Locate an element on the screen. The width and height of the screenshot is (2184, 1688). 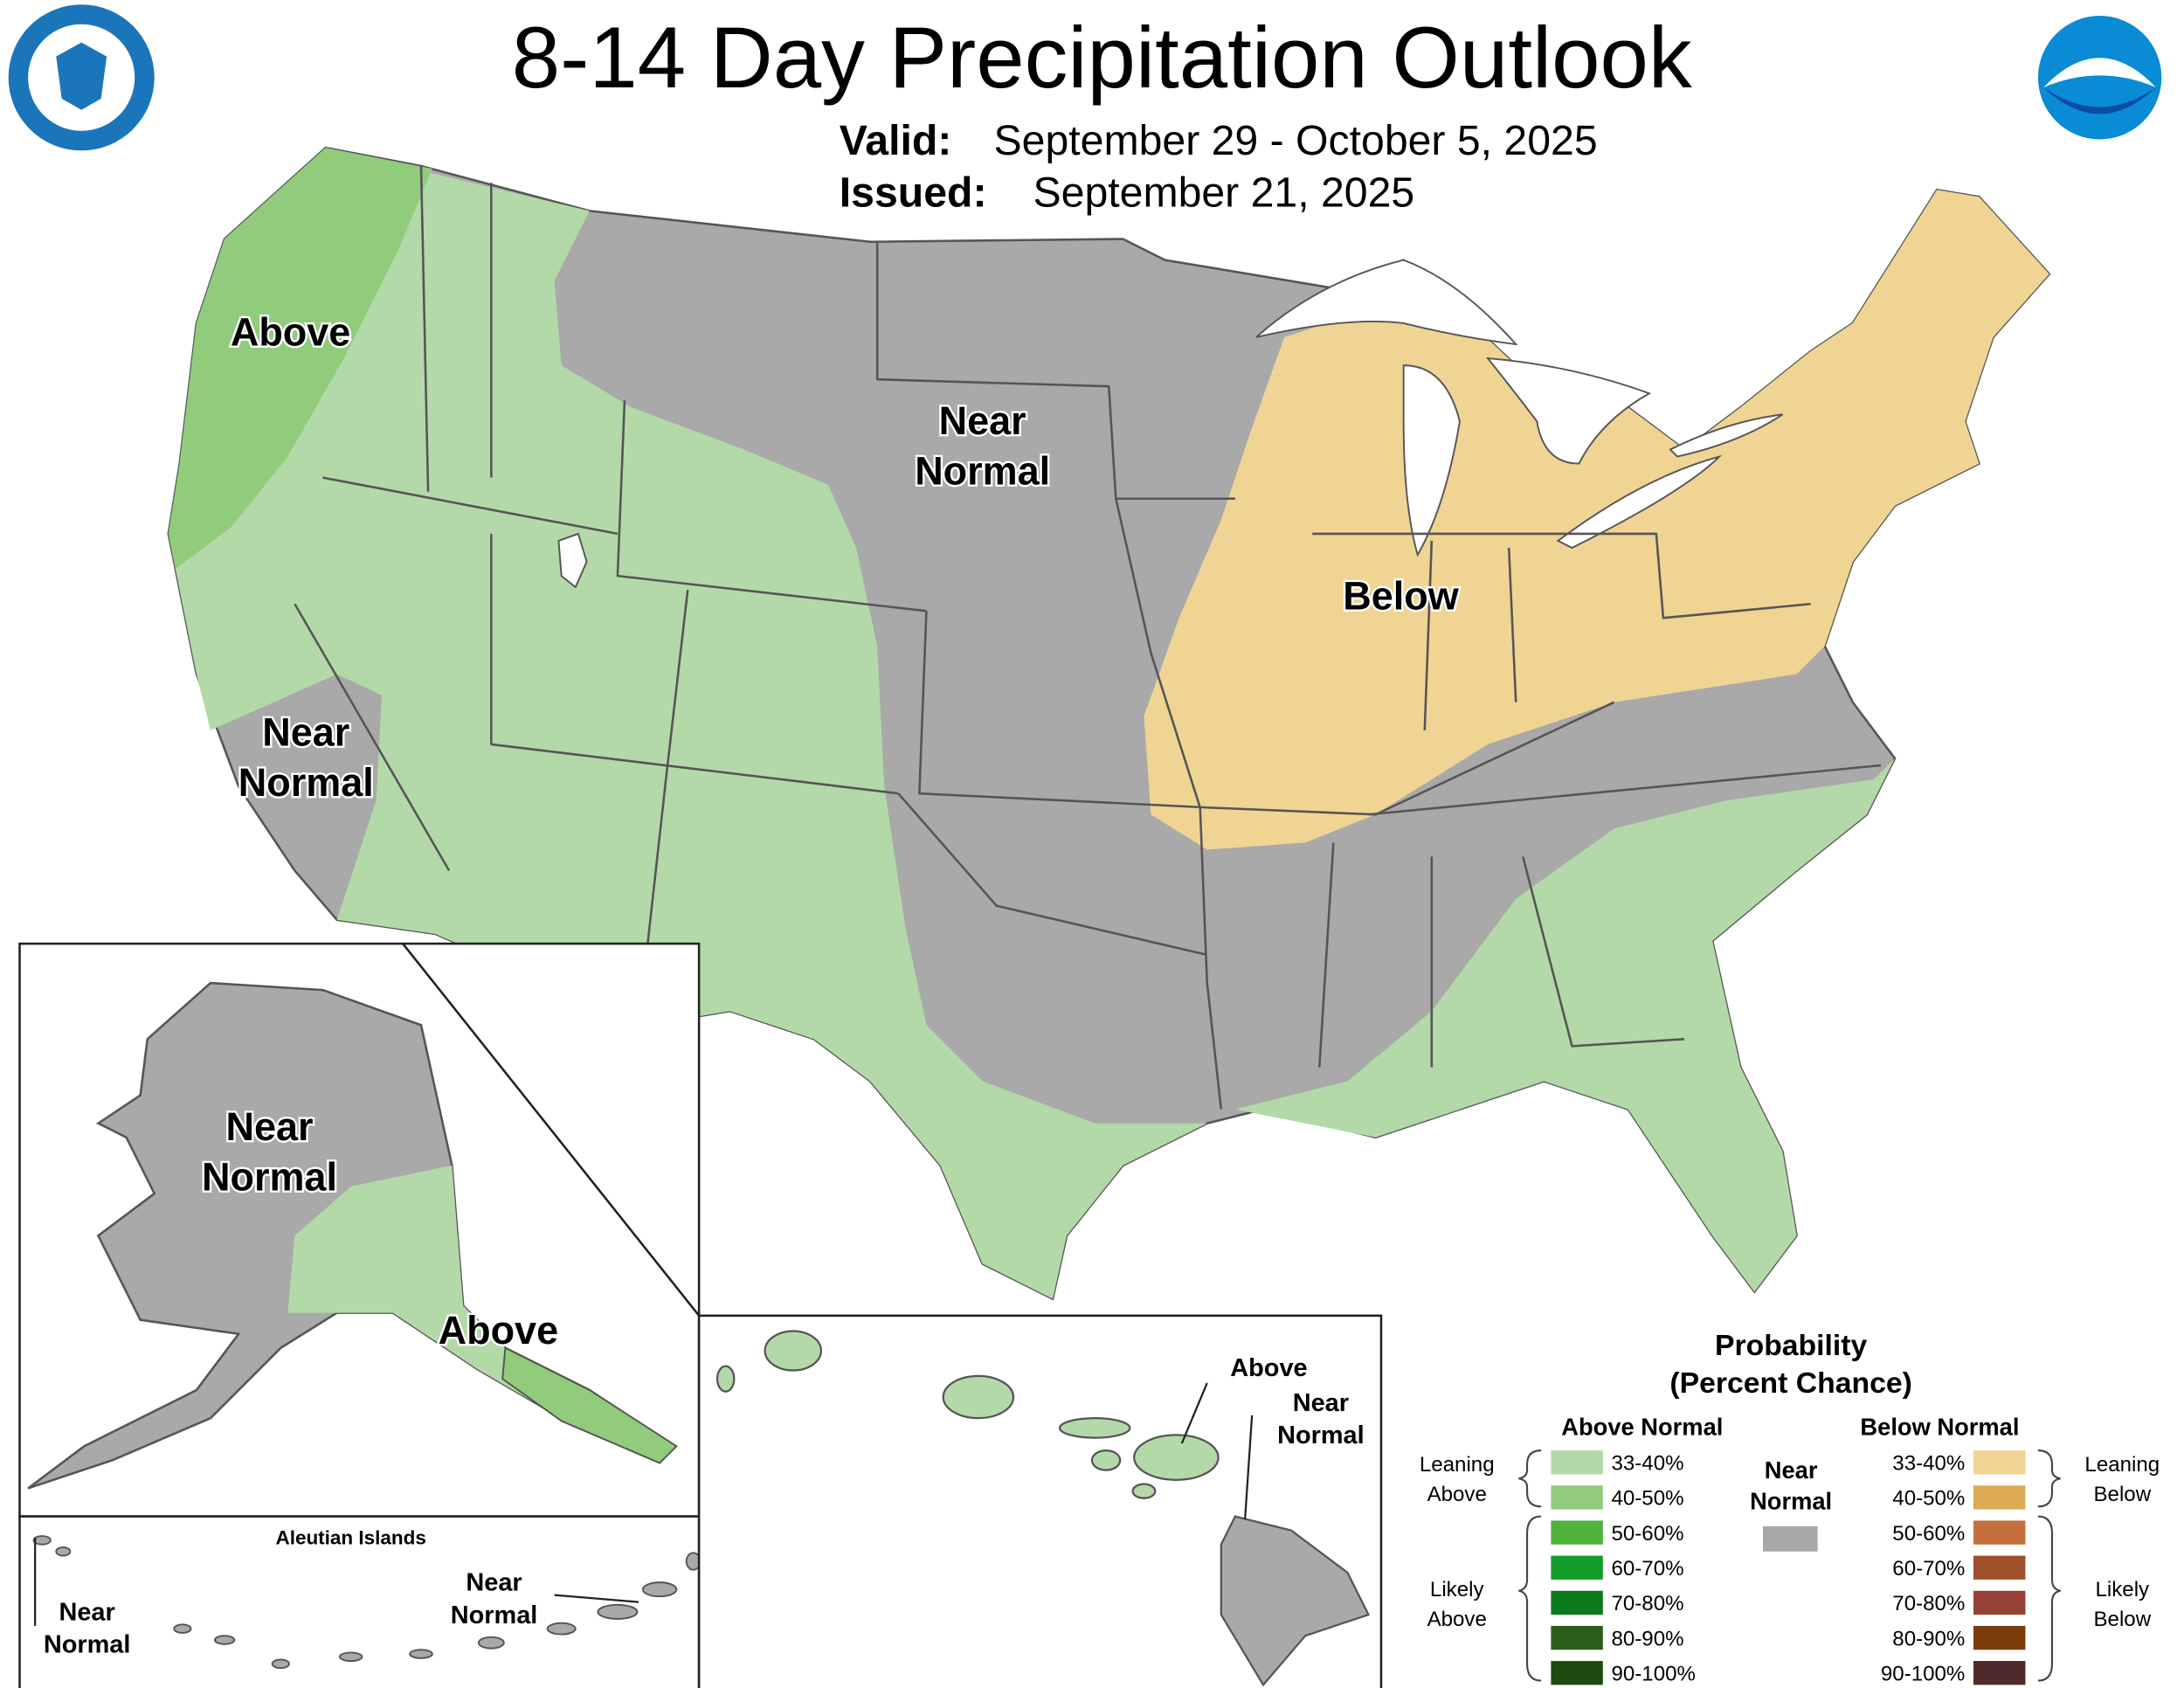
great-salt-lake is located at coordinates (572, 560).